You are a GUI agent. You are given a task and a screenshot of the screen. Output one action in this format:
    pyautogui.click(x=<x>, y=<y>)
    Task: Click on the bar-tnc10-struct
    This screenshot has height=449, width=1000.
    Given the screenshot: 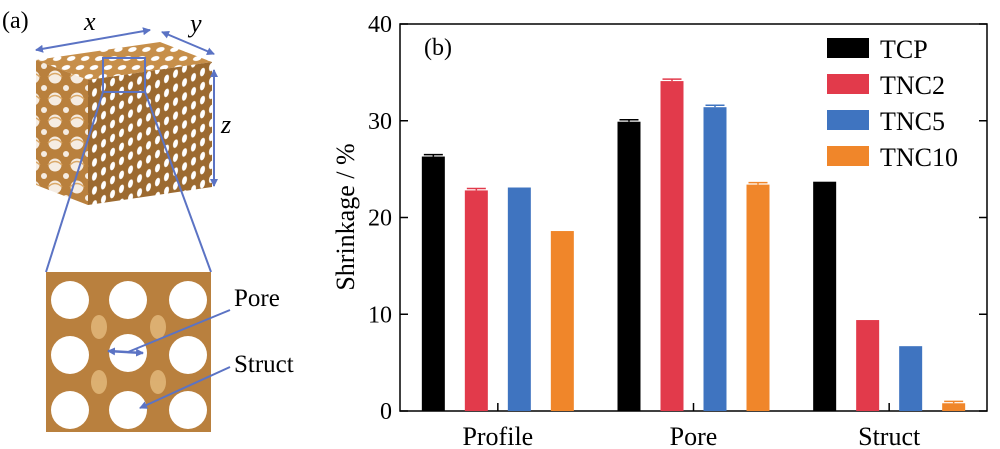 What is the action you would take?
    pyautogui.click(x=954, y=407)
    